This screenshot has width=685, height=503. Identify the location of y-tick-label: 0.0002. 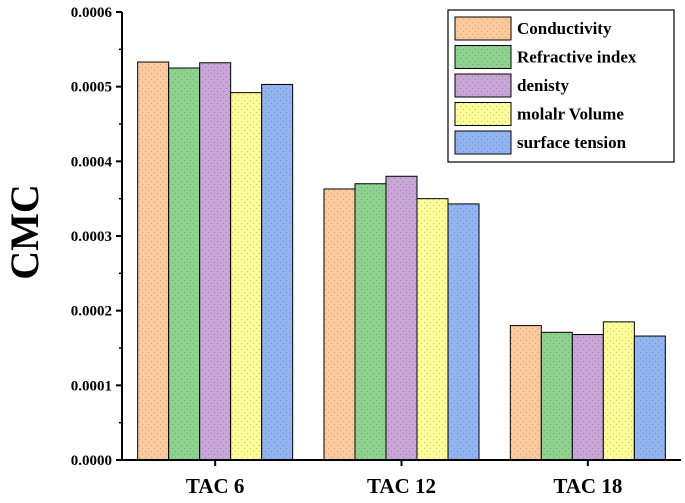
(91, 312).